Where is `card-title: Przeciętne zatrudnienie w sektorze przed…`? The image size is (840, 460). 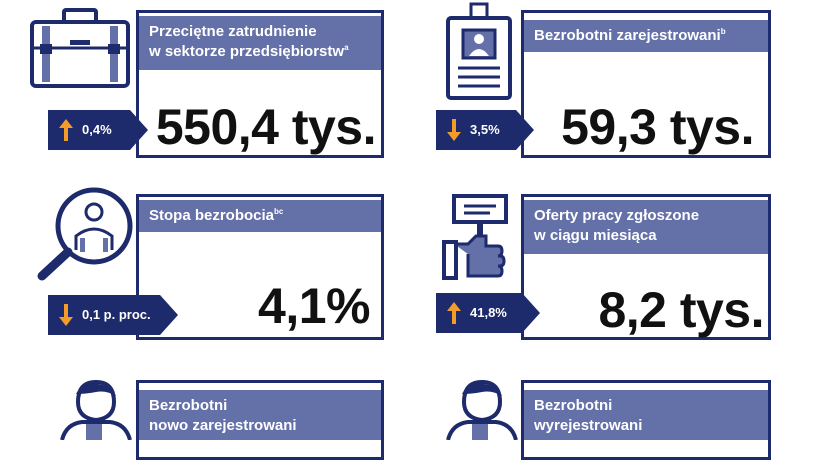
card-title: Przeciętne zatrudnienie w sektorze przed… is located at coordinates (260, 43).